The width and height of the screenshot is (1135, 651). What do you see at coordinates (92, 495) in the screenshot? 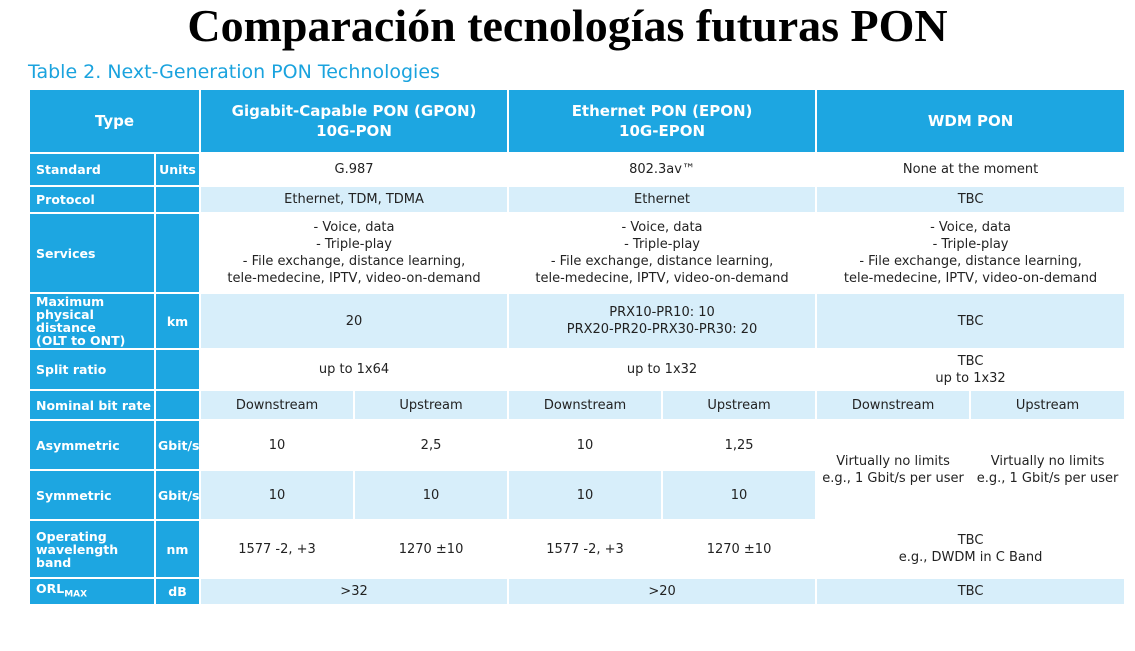
I see `label-symmetric: Symmetric` at bounding box center [92, 495].